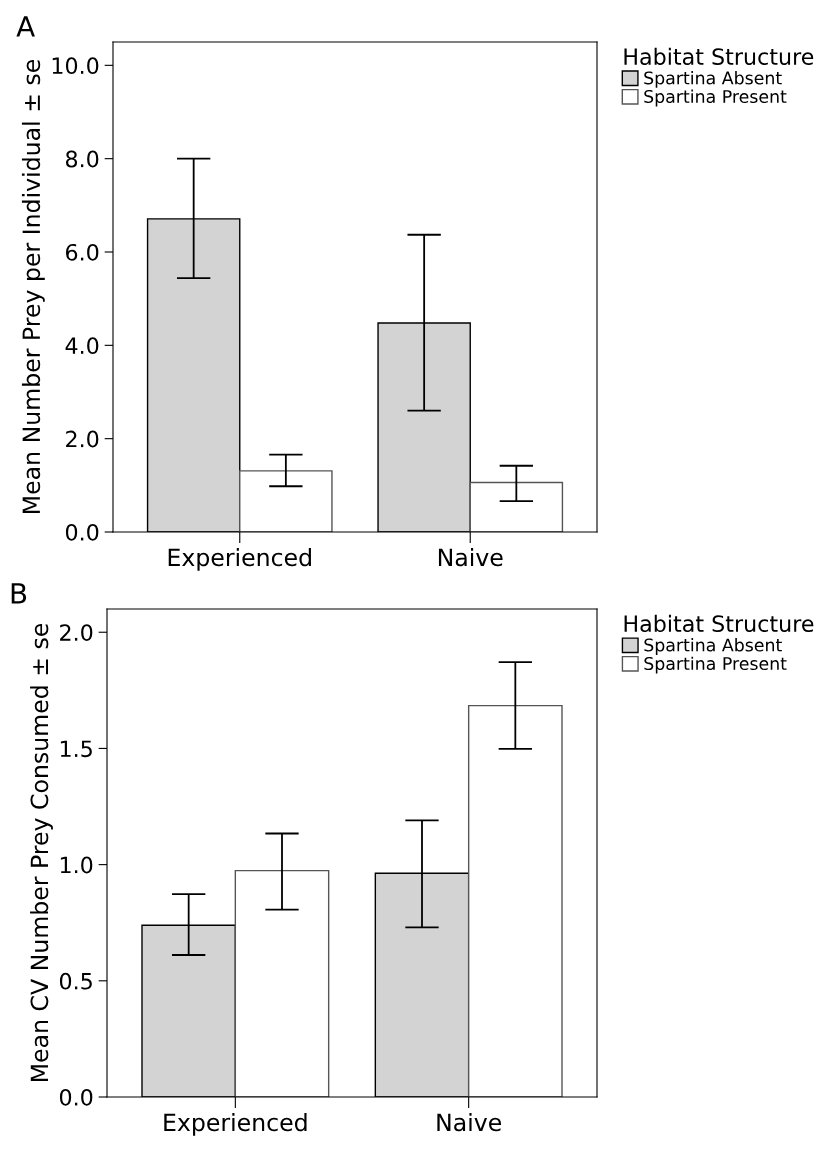 This screenshot has height=1150, width=831. Describe the element at coordinates (75, 981) in the screenshot. I see `y-tick-label: 0.5` at that location.